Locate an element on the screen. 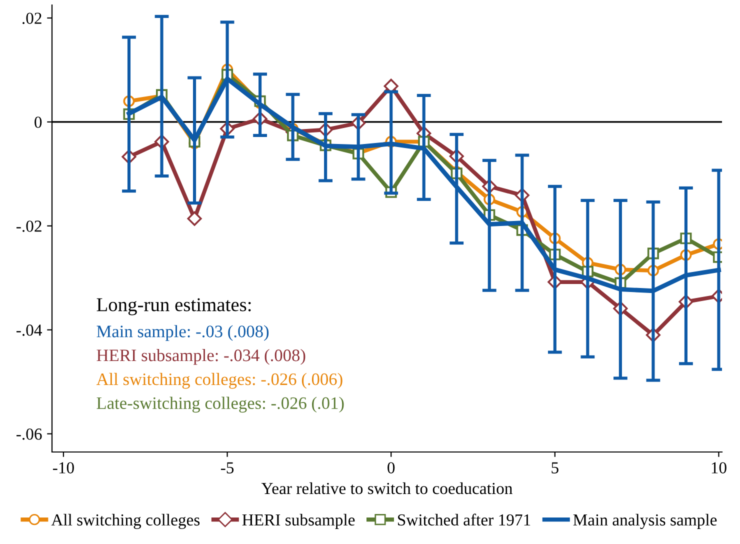 The width and height of the screenshot is (740, 544). y-tick-label: 0 is located at coordinates (38, 122).